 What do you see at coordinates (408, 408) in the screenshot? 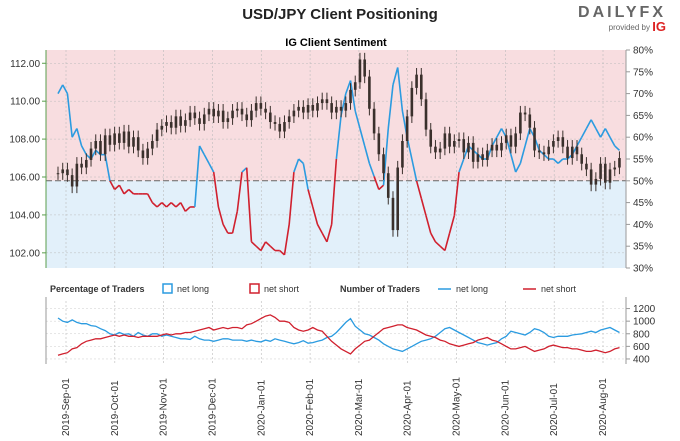
I see `x-tick-label: 2020-Apr-01` at bounding box center [408, 408].